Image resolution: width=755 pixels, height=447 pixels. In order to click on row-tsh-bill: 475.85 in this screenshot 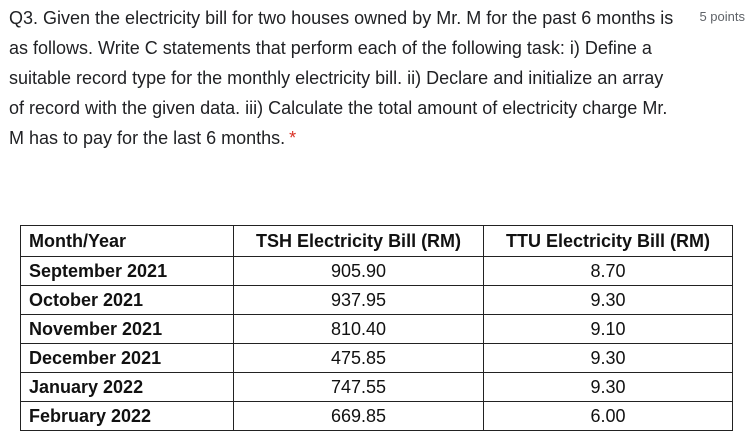, I will do `click(358, 358)`.